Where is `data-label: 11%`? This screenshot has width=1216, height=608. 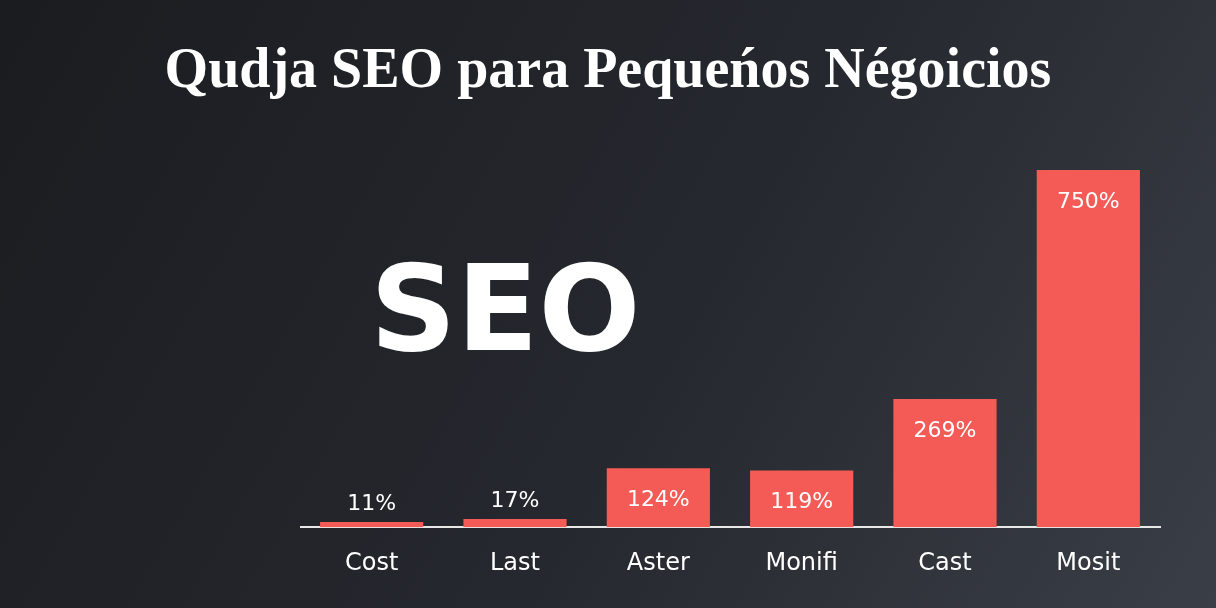 data-label: 11% is located at coordinates (372, 502).